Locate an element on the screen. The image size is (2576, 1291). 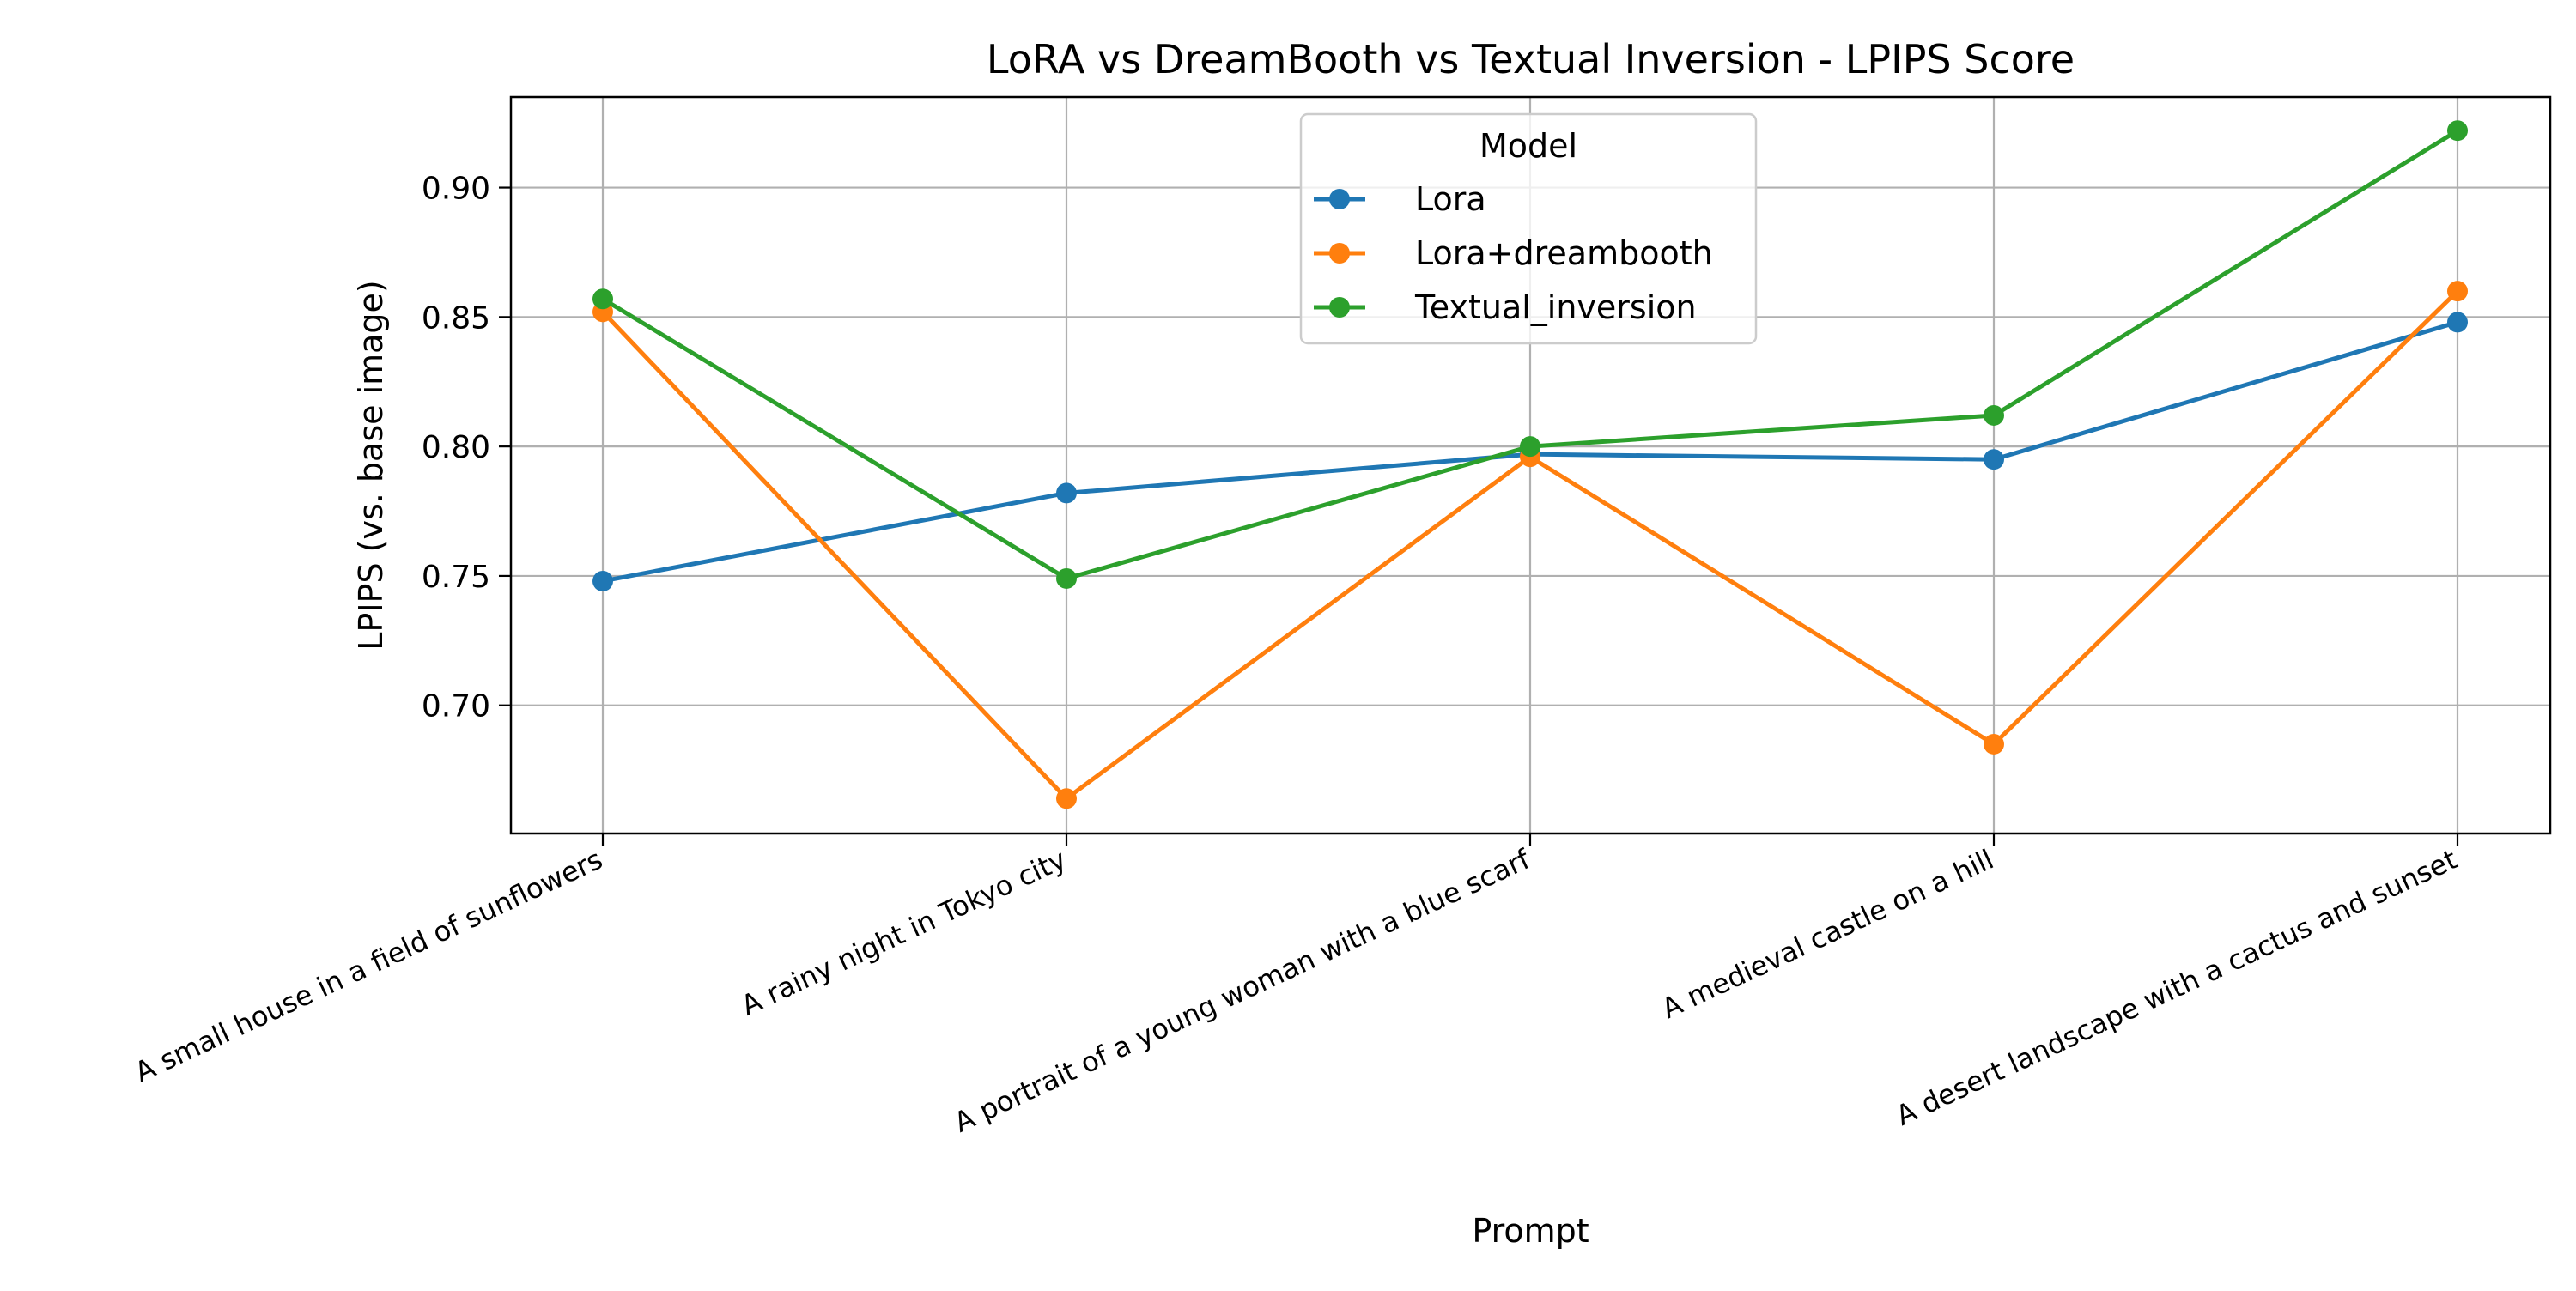
legend-item: Lora+dreambooth is located at coordinates (1513, 253).